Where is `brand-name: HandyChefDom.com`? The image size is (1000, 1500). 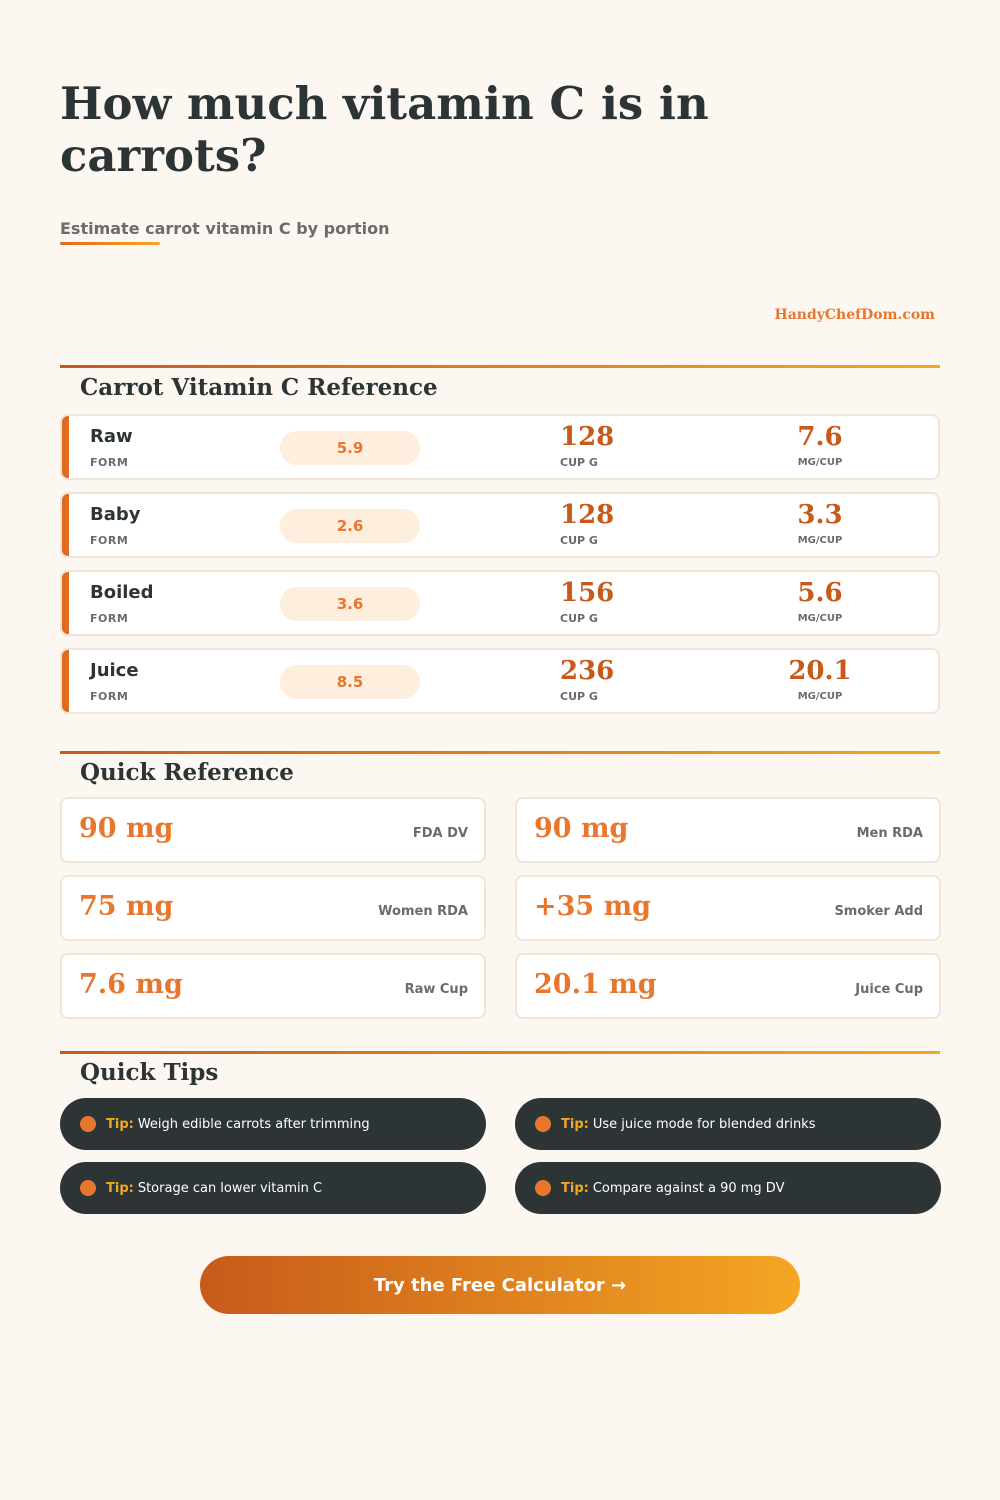
brand-name: HandyChefDom.com is located at coordinates (855, 315).